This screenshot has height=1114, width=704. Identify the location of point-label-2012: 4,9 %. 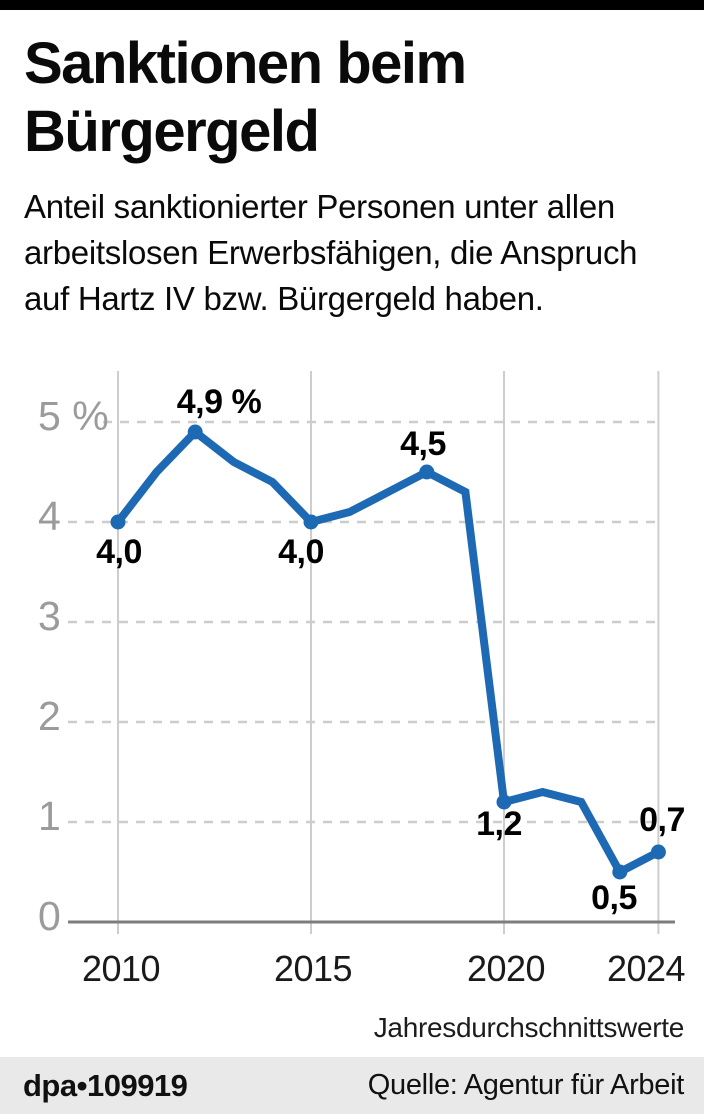
(219, 402).